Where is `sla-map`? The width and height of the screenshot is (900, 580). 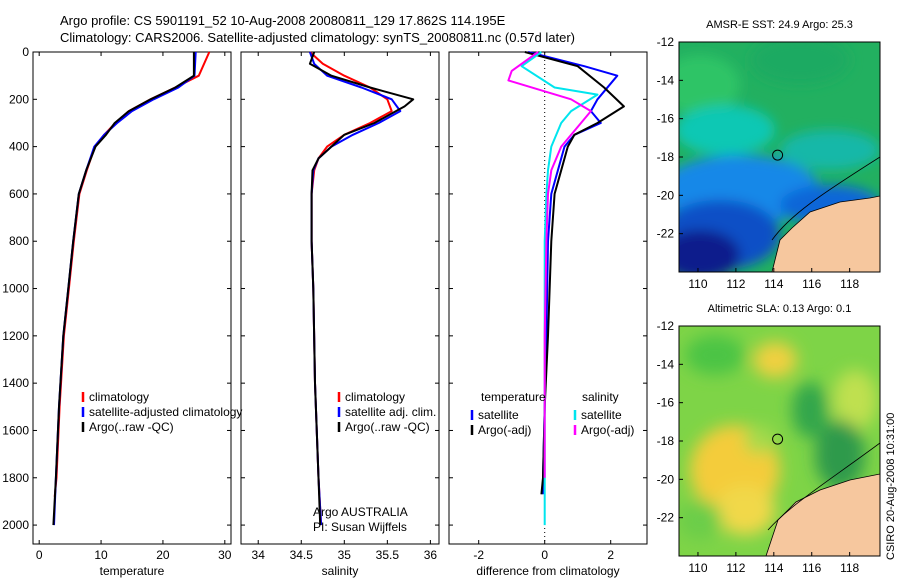 sla-map is located at coordinates (779, 441).